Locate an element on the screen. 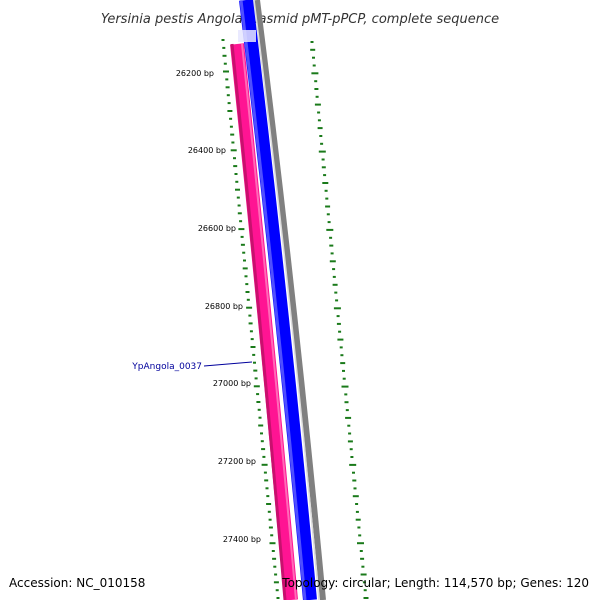 The width and height of the screenshot is (600, 600). position-label: 26800 bp is located at coordinates (224, 306).